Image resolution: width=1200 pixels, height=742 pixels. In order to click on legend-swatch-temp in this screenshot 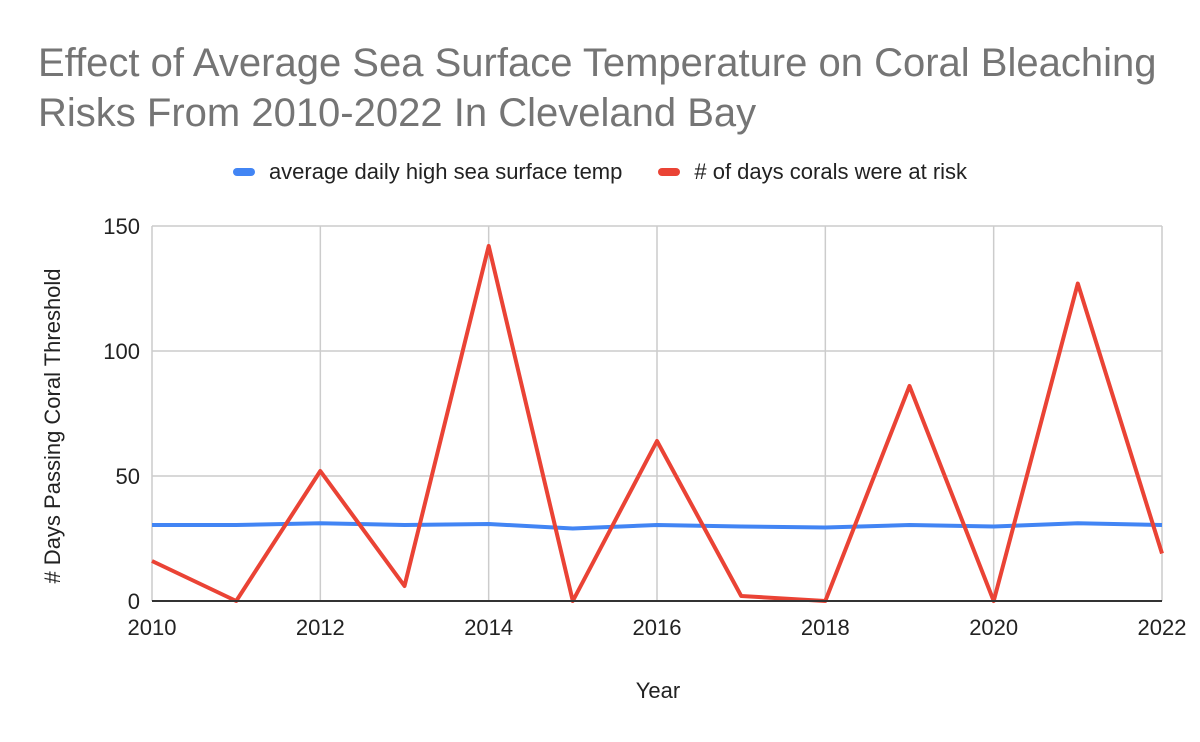, I will do `click(243, 172)`.